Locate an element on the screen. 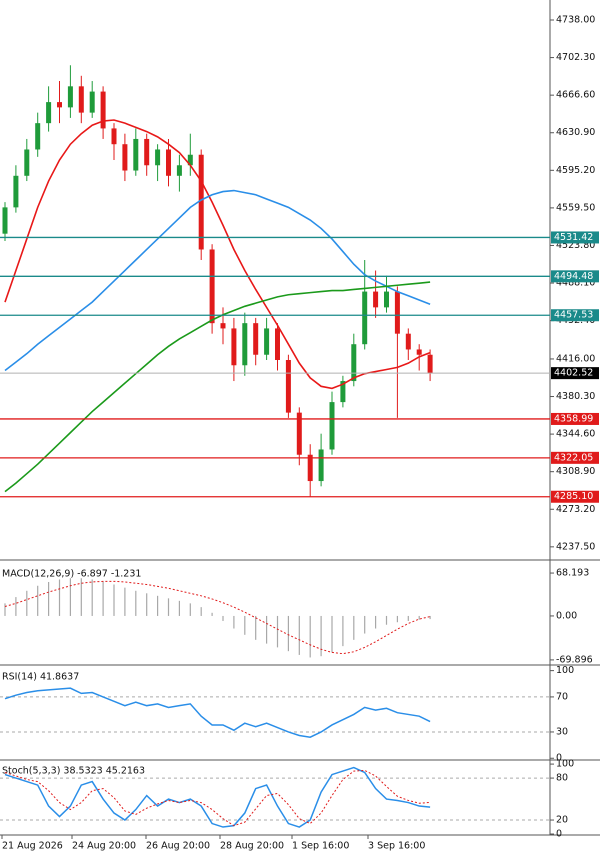 The width and height of the screenshot is (600, 855). y-tick-label: 4344.60 is located at coordinates (575, 434).